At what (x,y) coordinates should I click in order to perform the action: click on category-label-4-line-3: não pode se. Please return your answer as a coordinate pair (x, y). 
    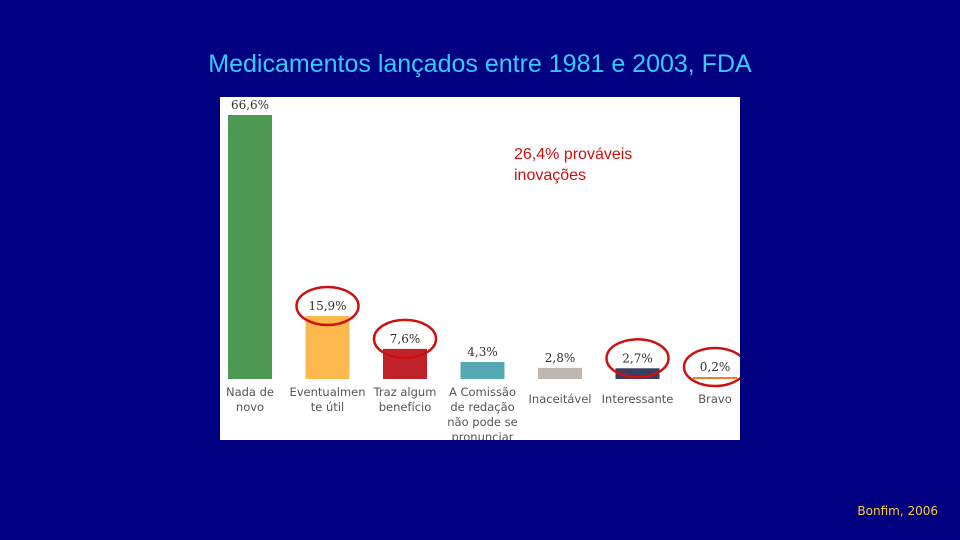
    Looking at the image, I should click on (482, 422).